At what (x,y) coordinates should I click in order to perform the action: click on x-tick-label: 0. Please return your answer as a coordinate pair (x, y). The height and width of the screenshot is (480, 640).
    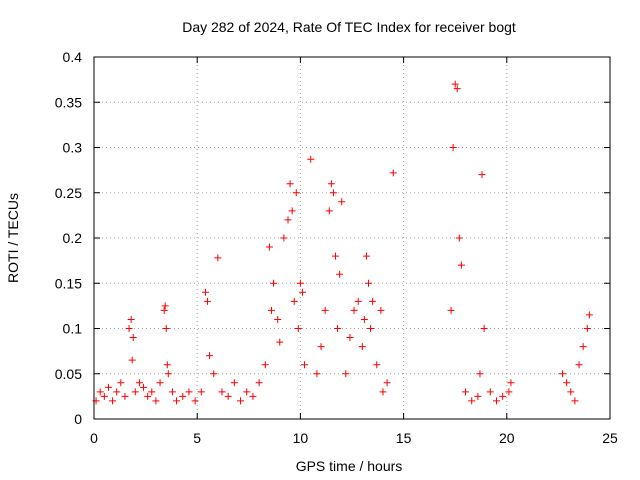
    Looking at the image, I should click on (94, 438).